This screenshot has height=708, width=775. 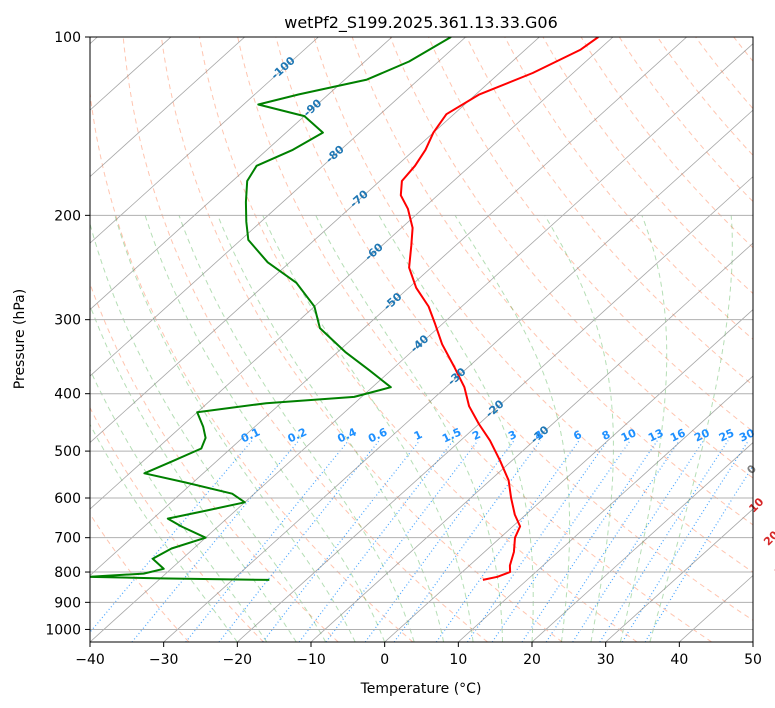 I want to click on mixing-ratio-label: 20, so click(x=702, y=435).